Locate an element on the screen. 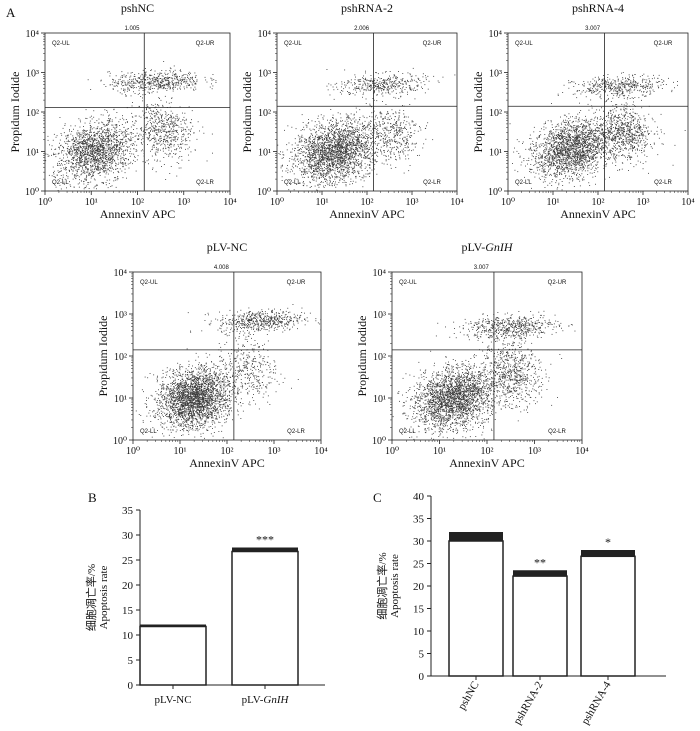 This screenshot has width=700, height=731. flow-title: pshRNA-4 is located at coordinates (598, 8).